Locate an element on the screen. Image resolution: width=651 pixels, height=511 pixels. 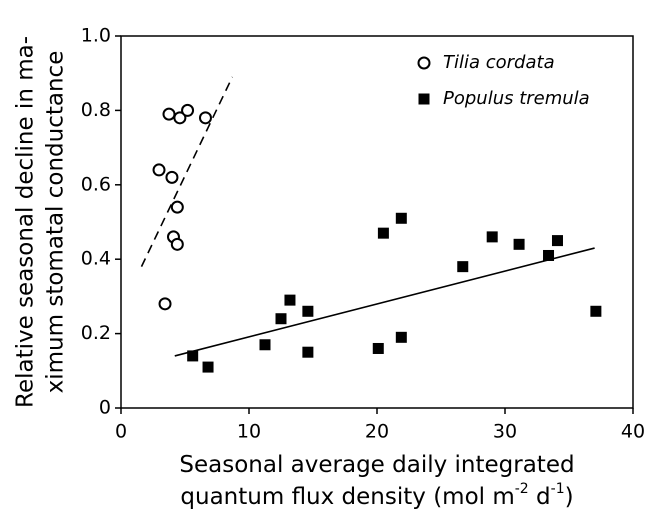
label-part: ) is located at coordinates (569, 497).